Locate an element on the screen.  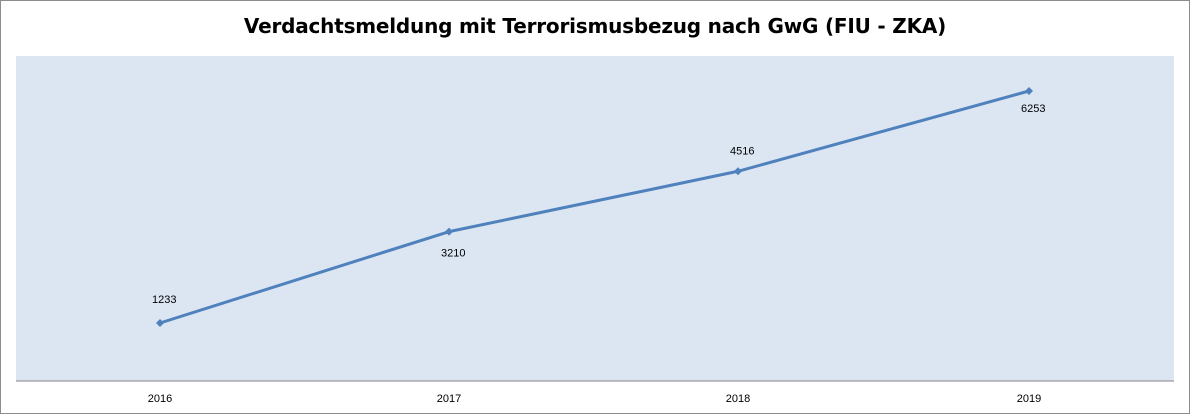
x-tick-label: 2017 is located at coordinates (449, 399).